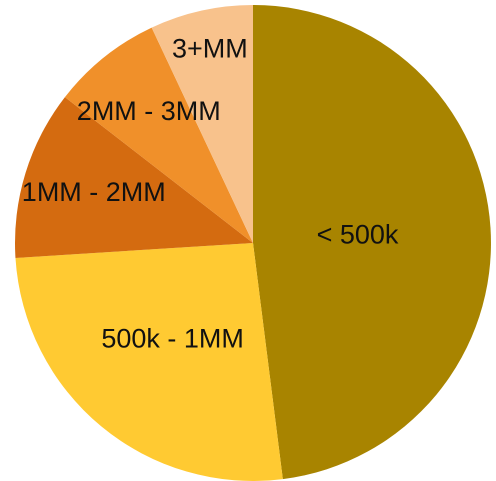  Describe the element at coordinates (358, 235) in the screenshot. I see `pie-slice-label-0: < 500k` at that location.